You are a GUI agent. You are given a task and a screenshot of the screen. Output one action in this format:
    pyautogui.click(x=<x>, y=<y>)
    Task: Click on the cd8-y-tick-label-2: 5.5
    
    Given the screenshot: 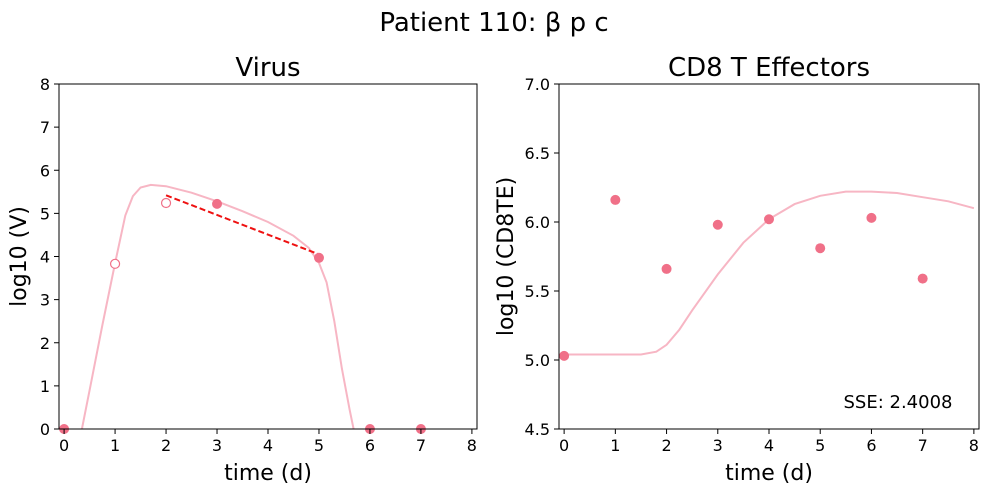 What is the action you would take?
    pyautogui.click(x=537, y=291)
    